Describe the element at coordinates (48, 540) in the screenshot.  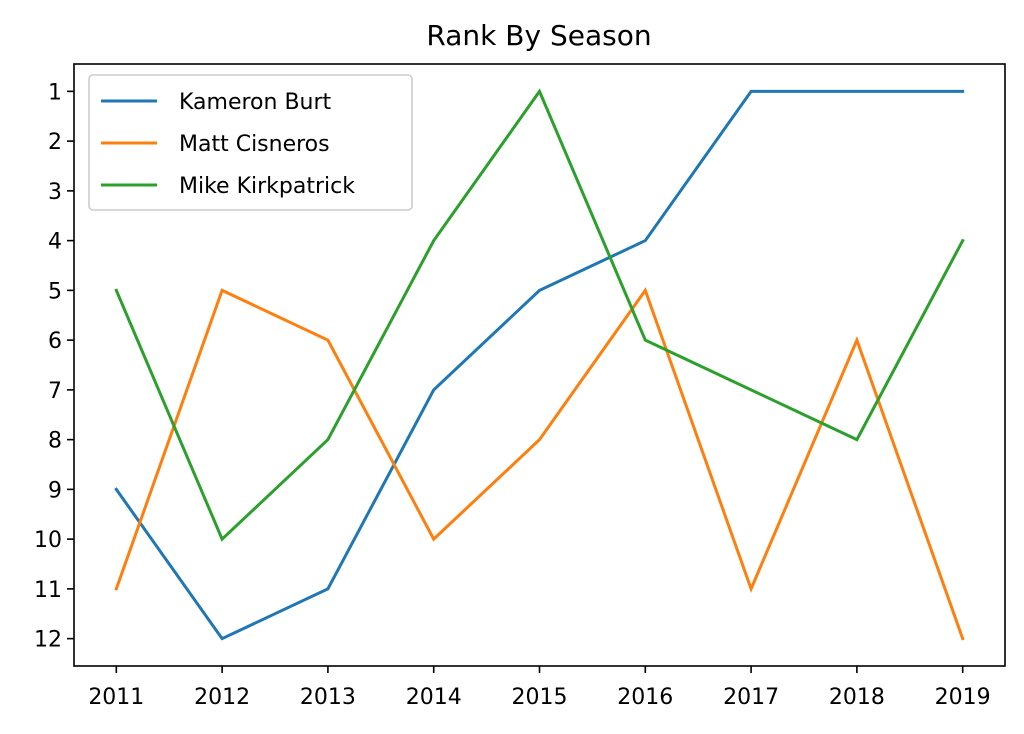
I see `y-tick-label: 10` at that location.